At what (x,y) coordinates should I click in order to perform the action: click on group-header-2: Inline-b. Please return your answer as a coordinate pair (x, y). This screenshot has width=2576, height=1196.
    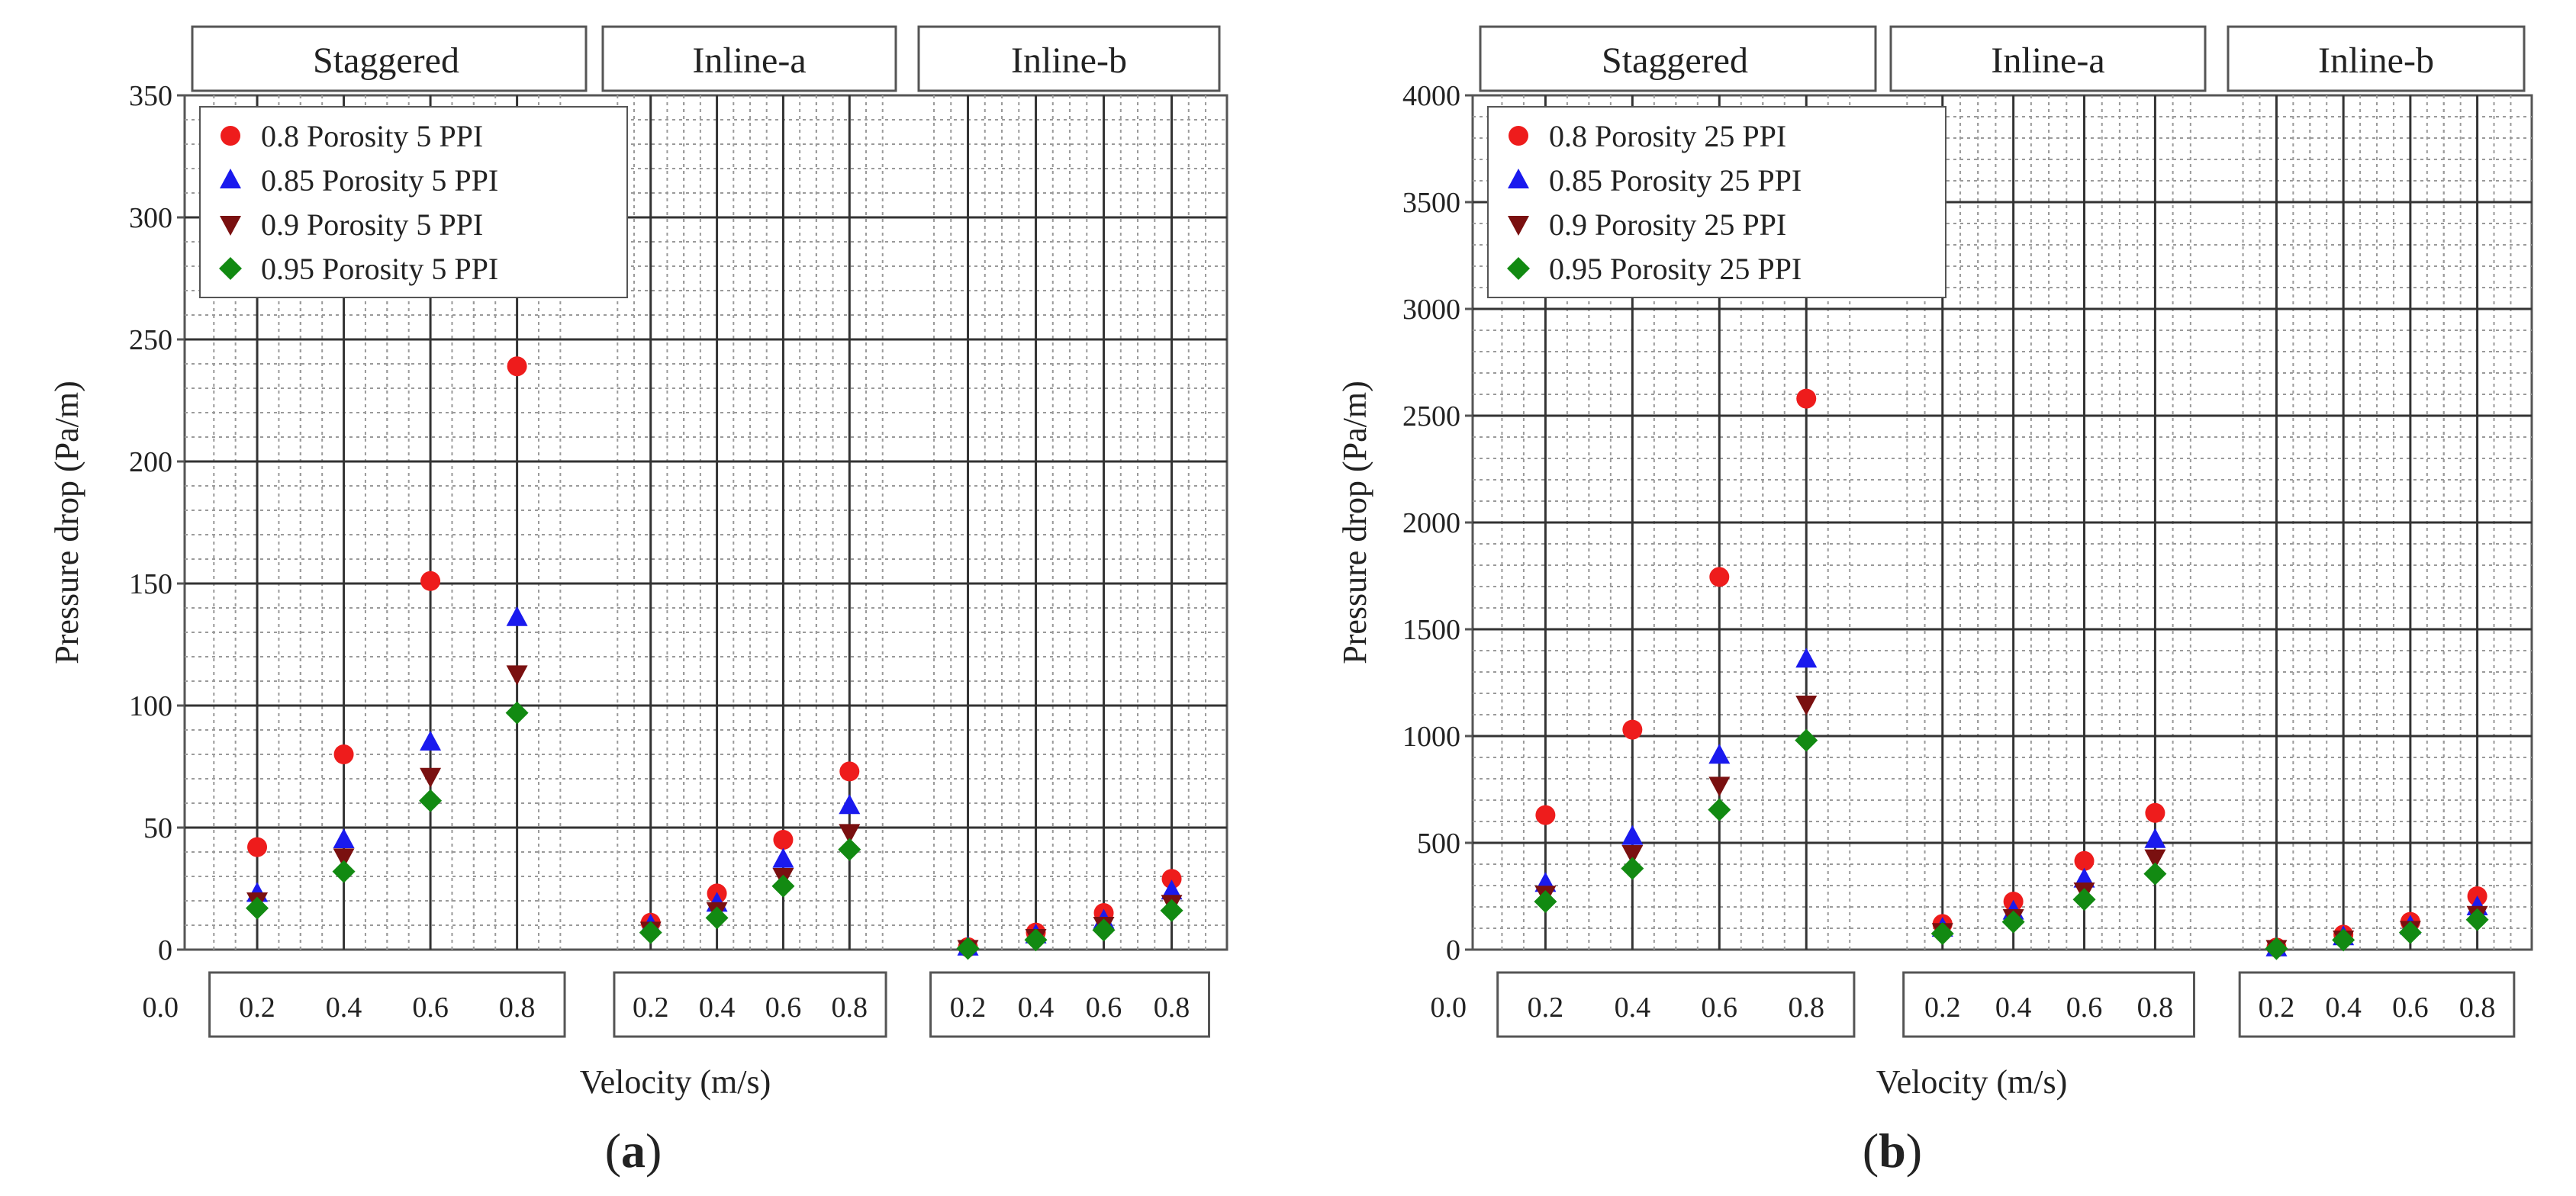
    Looking at the image, I should click on (1069, 58).